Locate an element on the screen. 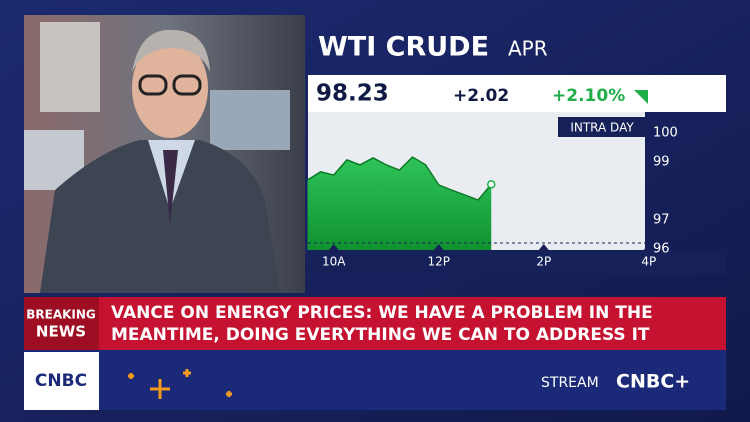 The height and width of the screenshot is (422, 750). suit is located at coordinates (160, 216).